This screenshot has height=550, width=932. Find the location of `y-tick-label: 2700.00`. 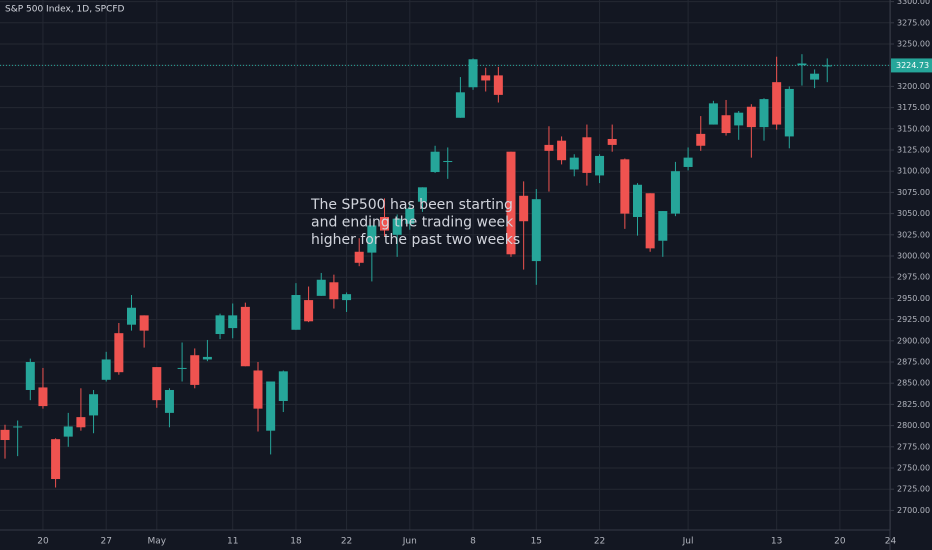

y-tick-label: 2700.00 is located at coordinates (913, 510).